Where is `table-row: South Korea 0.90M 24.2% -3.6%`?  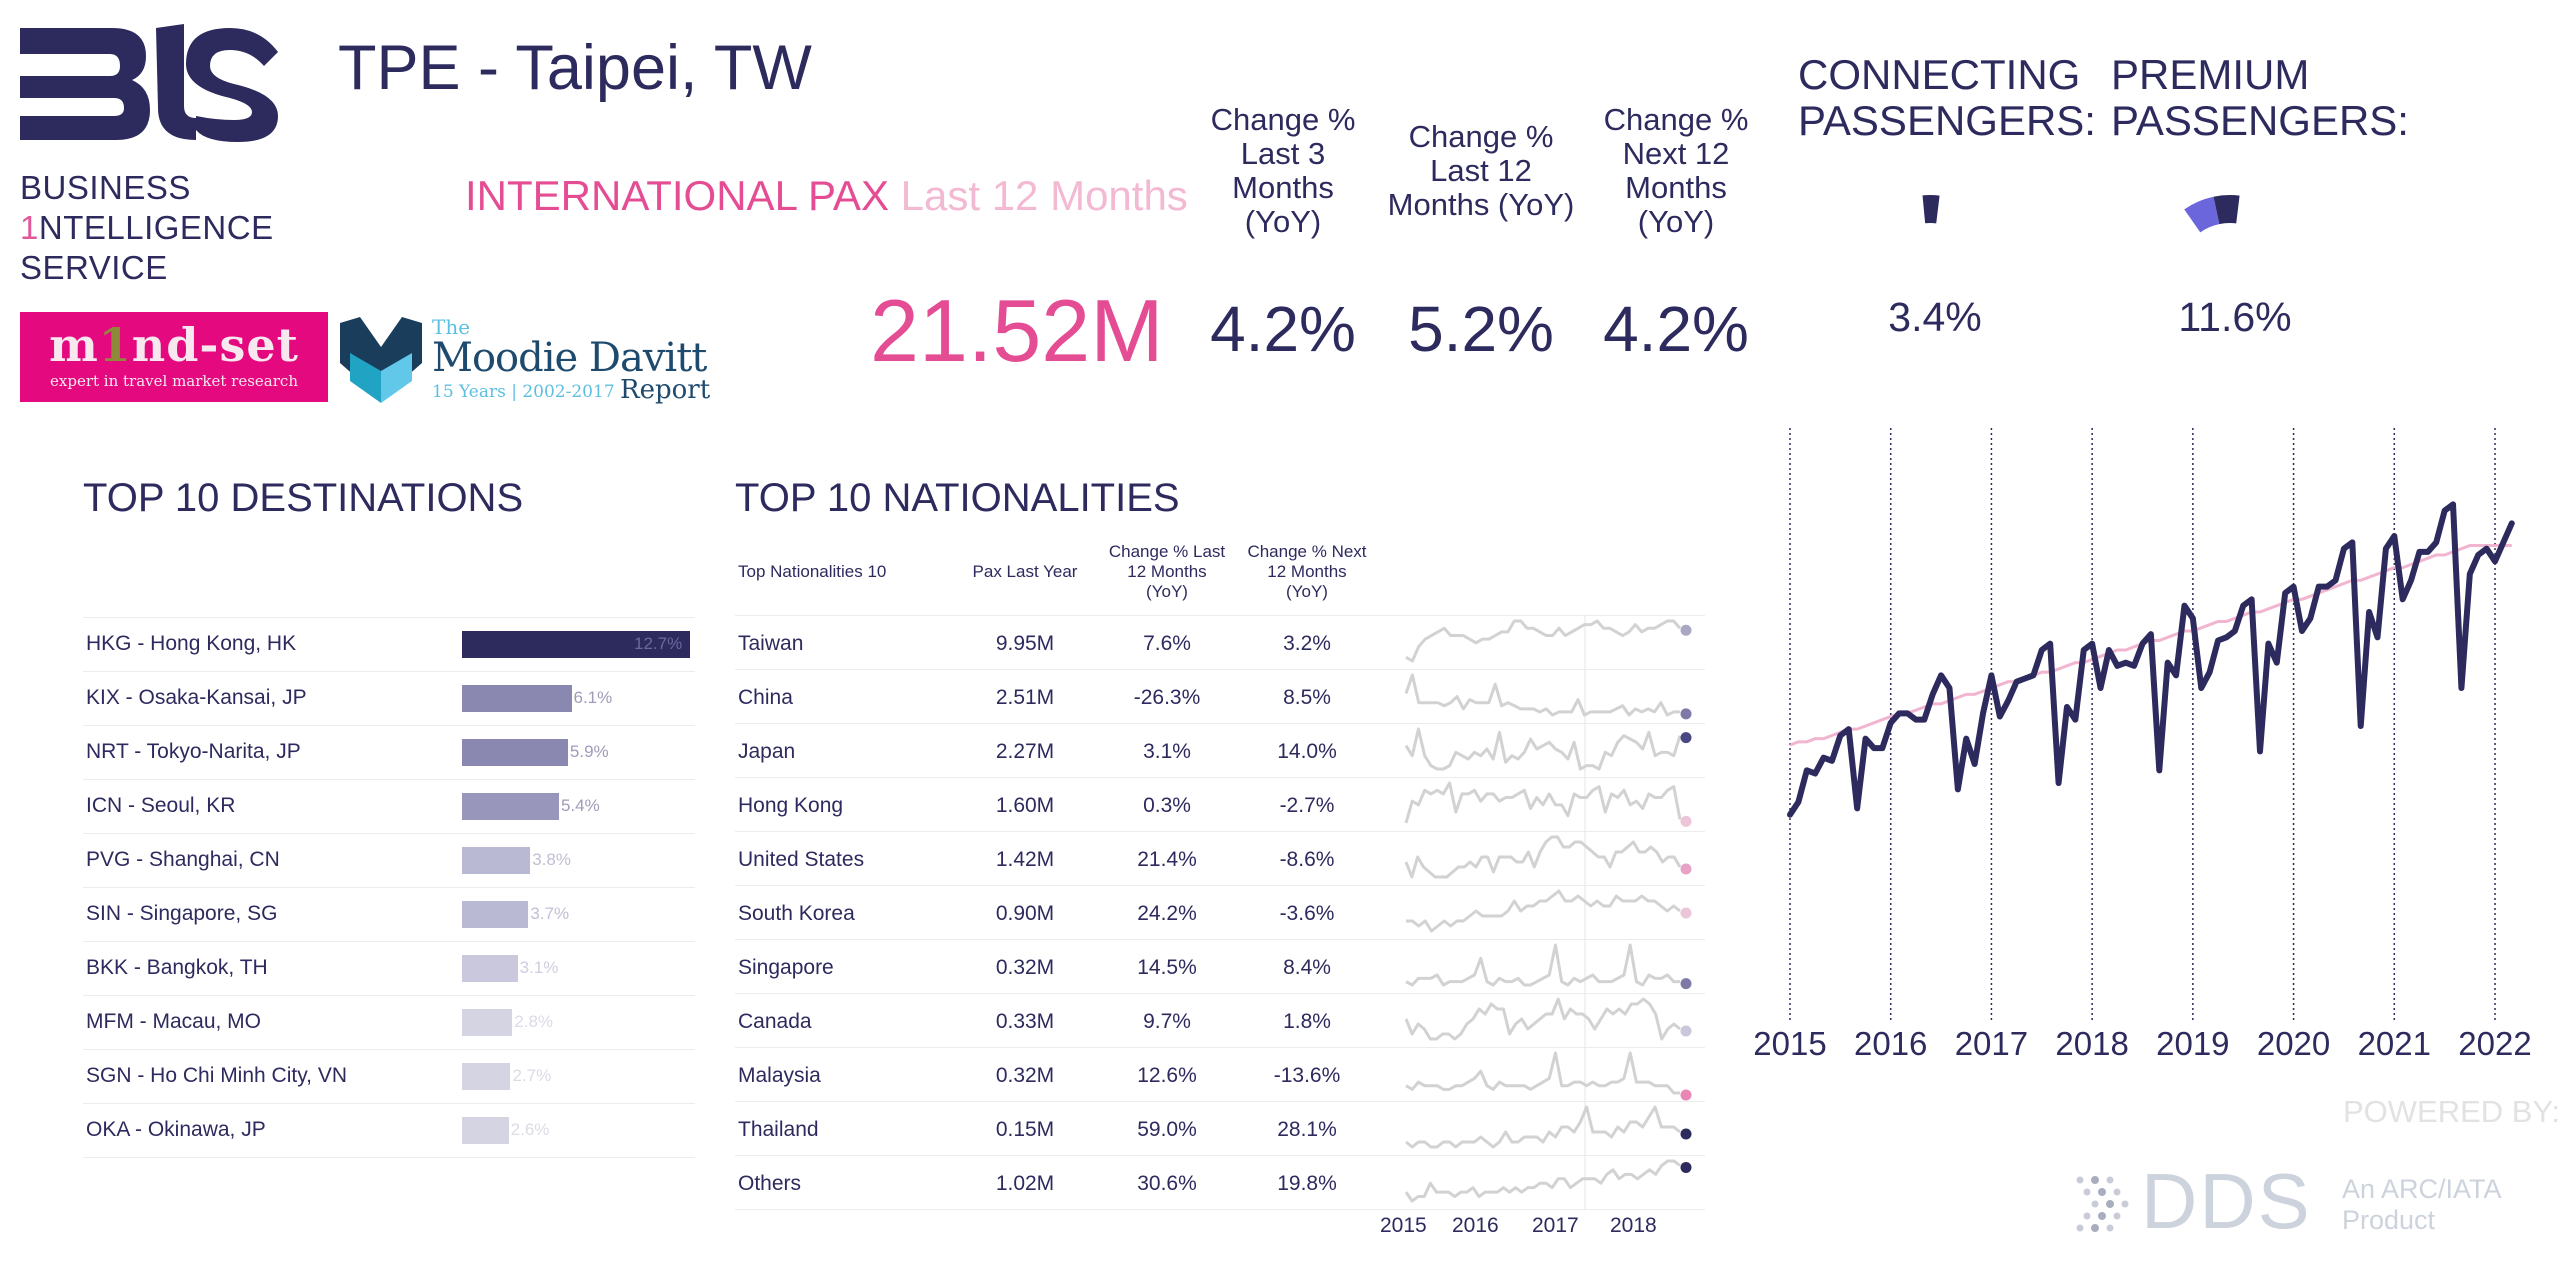
table-row: South Korea 0.90M 24.2% -3.6% is located at coordinates (1220, 912).